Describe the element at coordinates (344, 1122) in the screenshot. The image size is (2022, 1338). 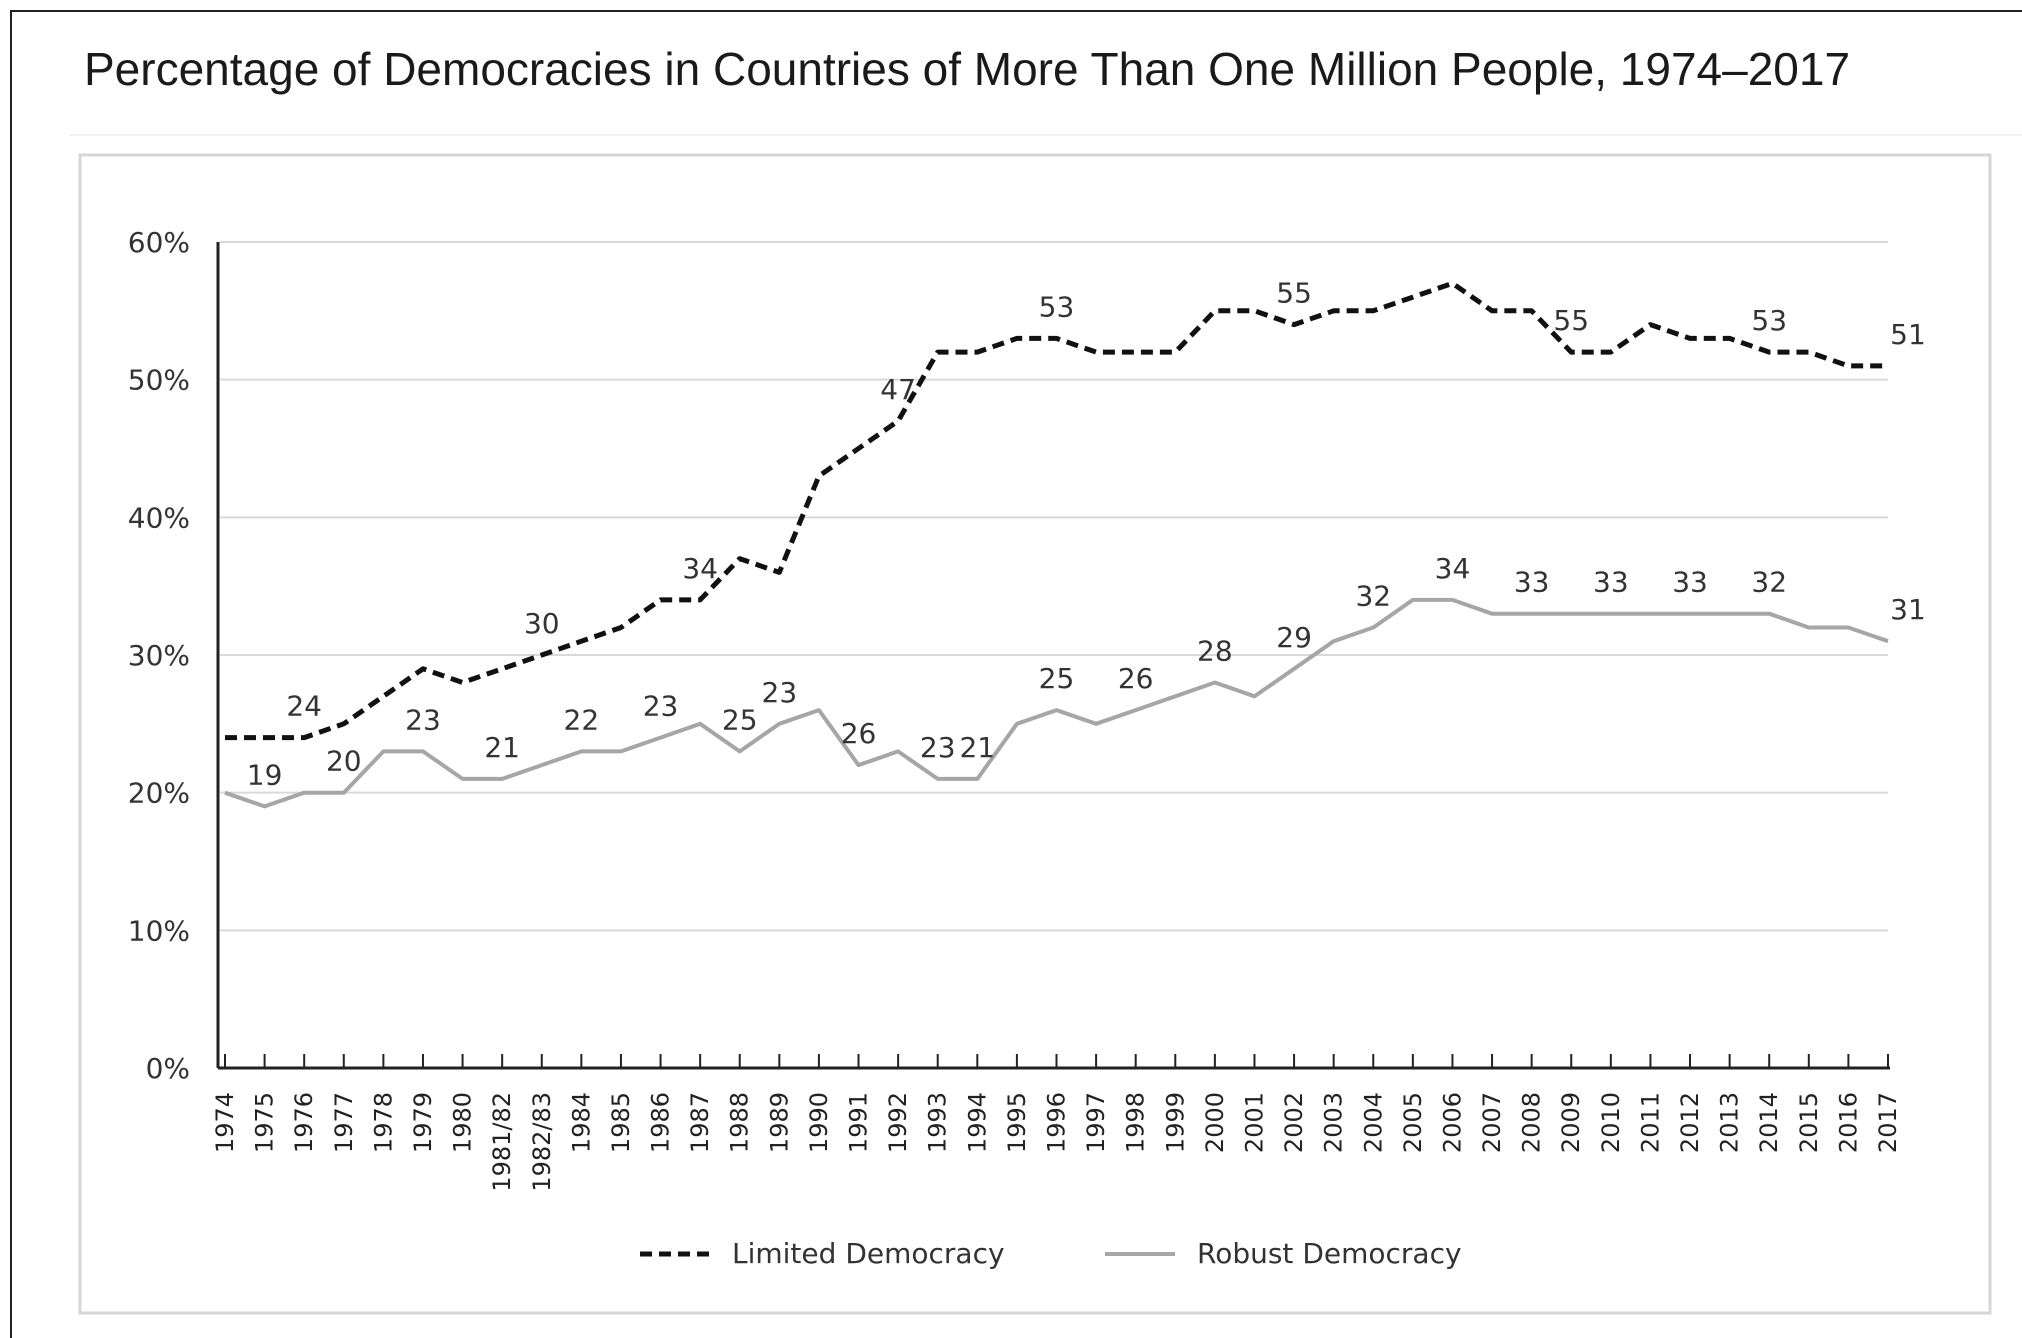
I see `x-tick-label: 1977` at that location.